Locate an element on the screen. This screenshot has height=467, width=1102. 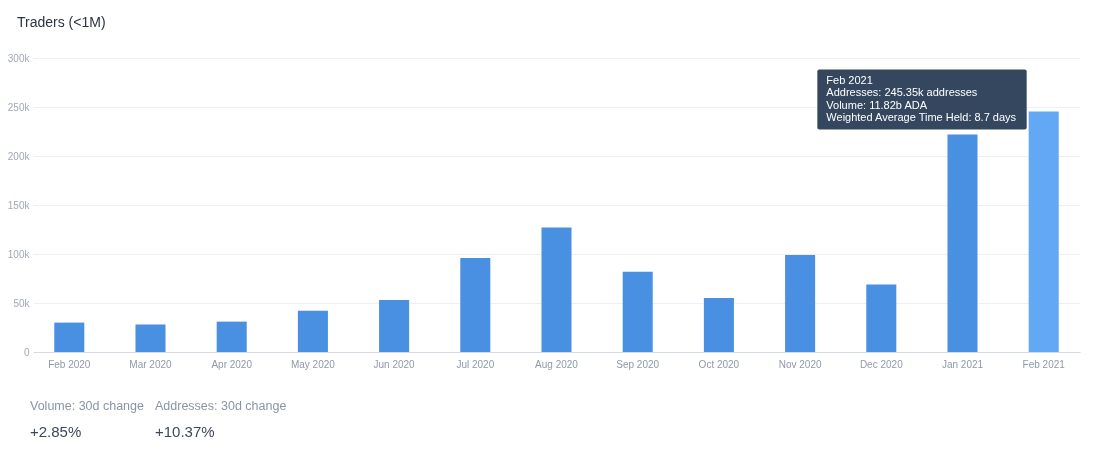
y-tick-label: 100k is located at coordinates (19, 254).